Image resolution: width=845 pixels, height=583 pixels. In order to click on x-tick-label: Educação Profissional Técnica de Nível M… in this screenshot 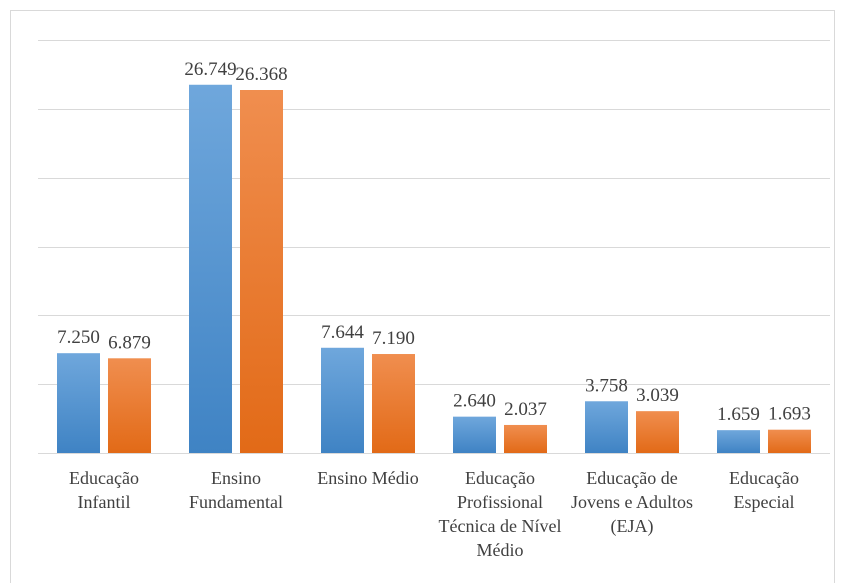, I will do `click(500, 514)`.